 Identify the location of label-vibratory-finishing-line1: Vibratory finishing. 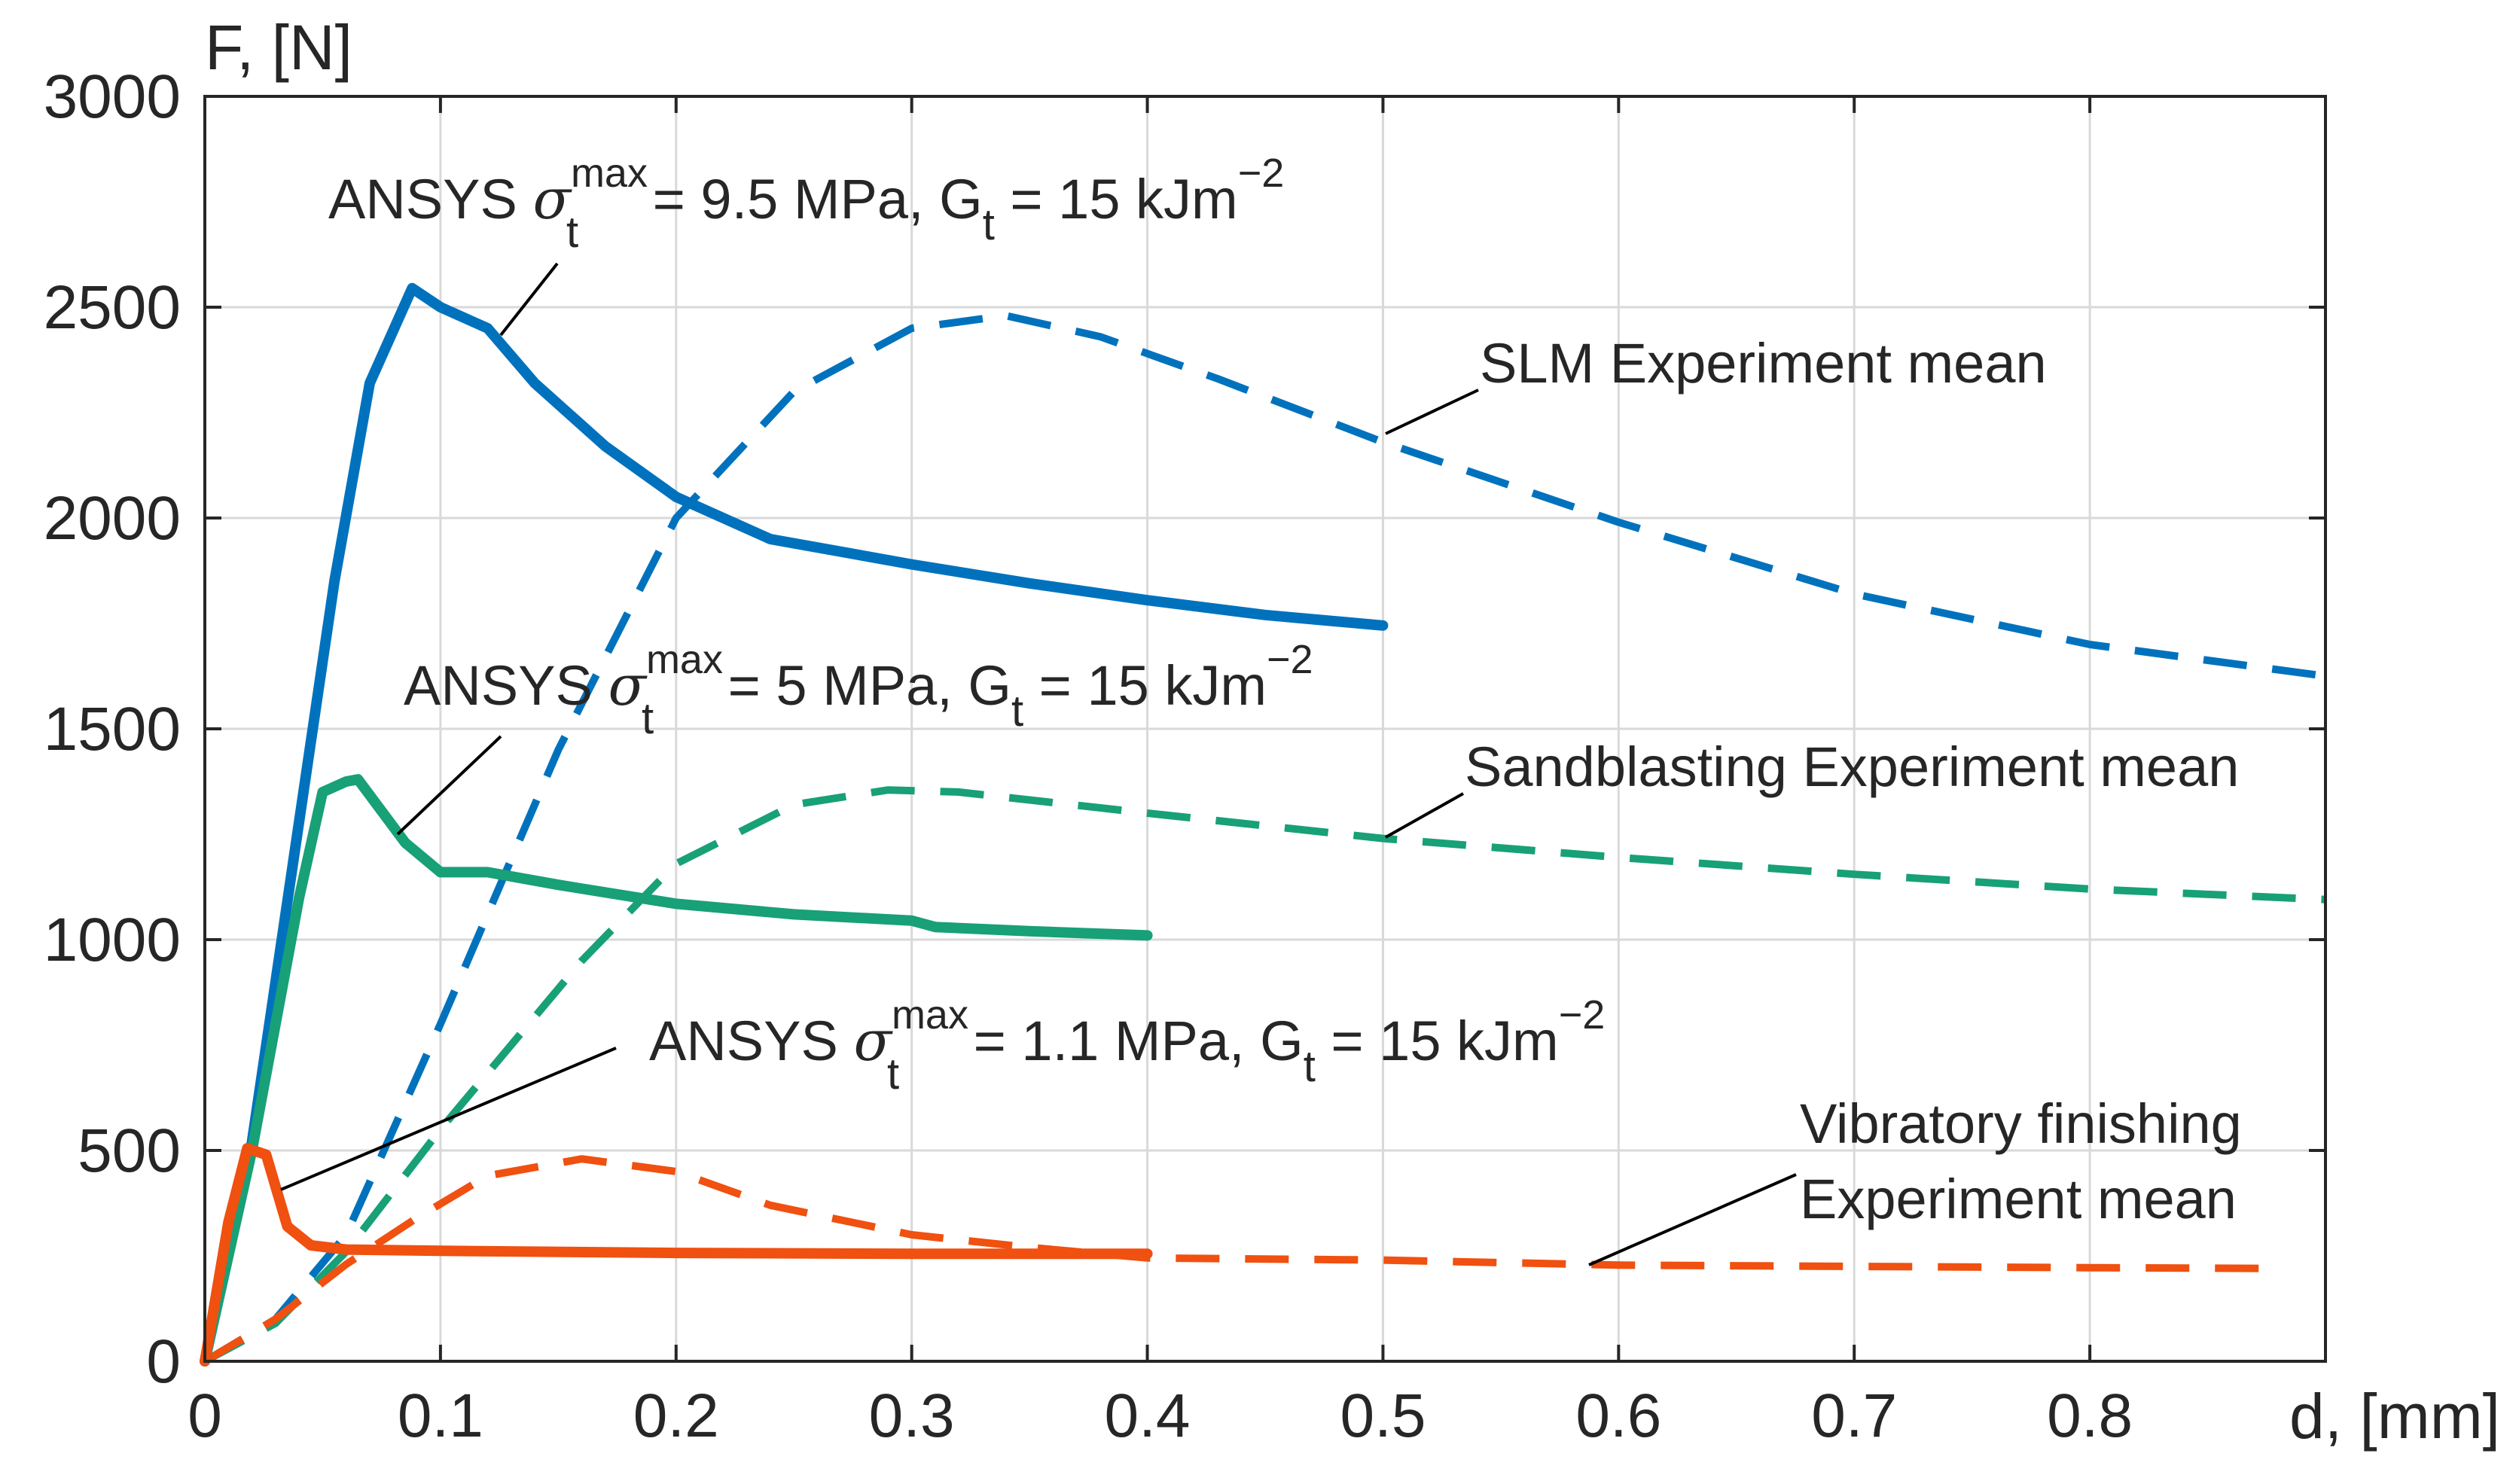
(2021, 1123).